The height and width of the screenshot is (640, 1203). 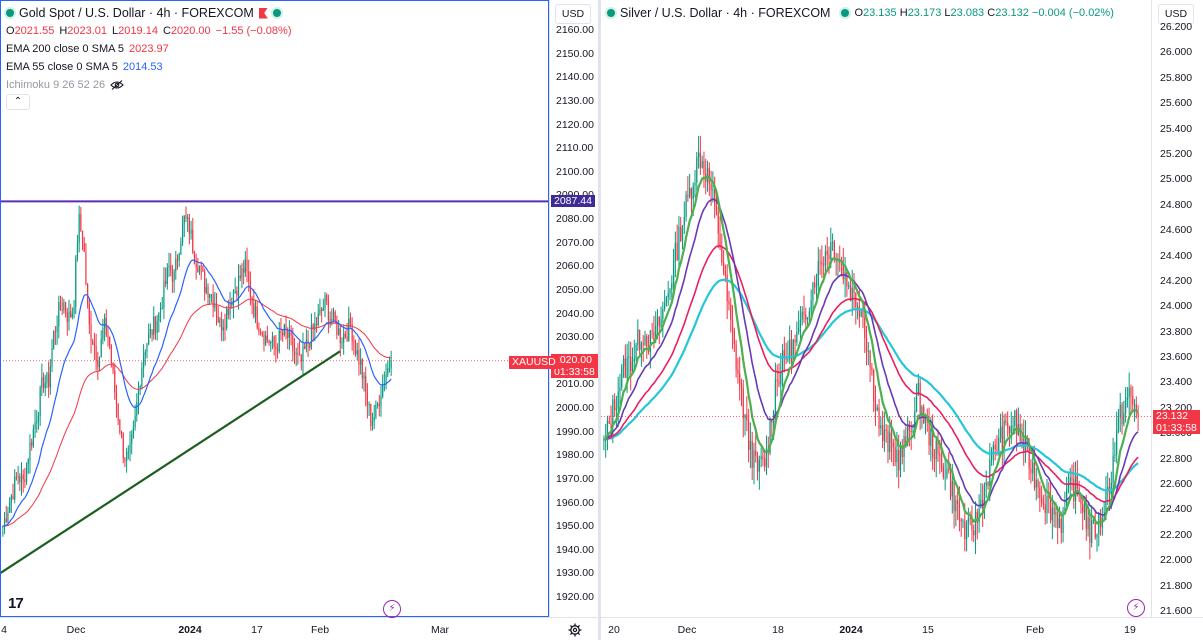 What do you see at coordinates (575, 337) in the screenshot?
I see `price-tick-label: 2030.00` at bounding box center [575, 337].